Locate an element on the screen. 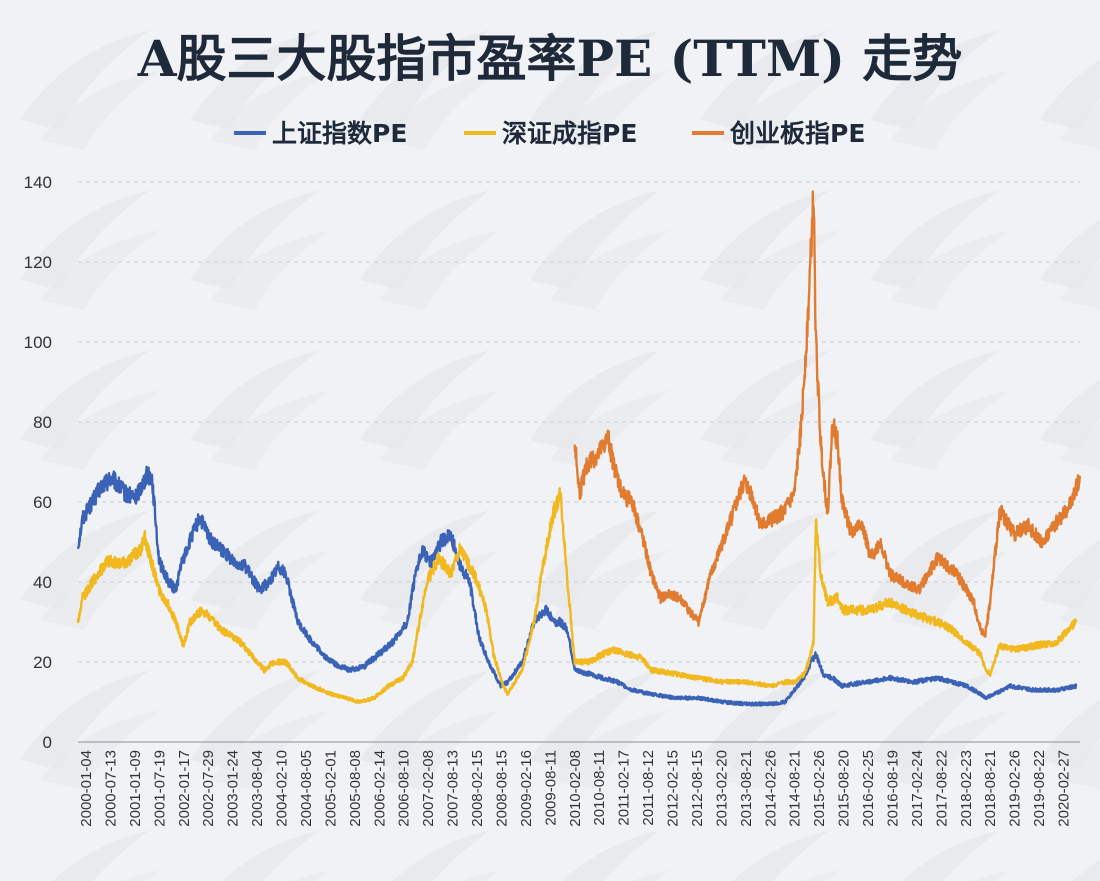  x-tick-label: 2016-08-19 is located at coordinates (892, 788).